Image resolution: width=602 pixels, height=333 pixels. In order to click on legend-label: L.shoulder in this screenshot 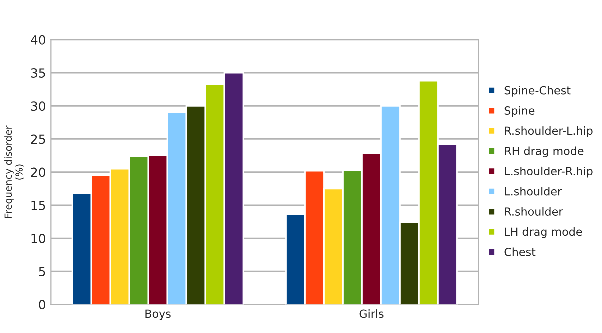, I will do `click(533, 191)`.